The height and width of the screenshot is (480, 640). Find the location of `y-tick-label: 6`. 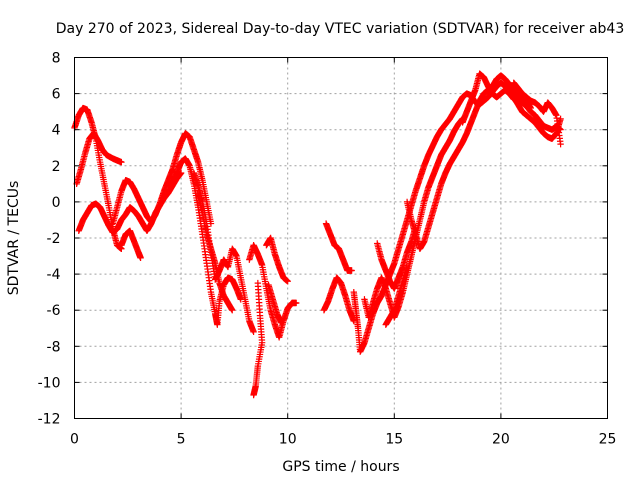

y-tick-label: 6 is located at coordinates (56, 95).